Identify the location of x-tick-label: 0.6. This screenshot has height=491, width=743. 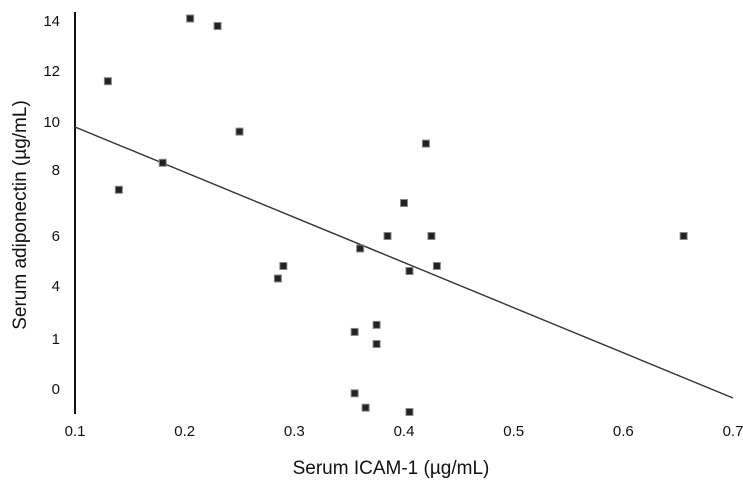
(623, 431).